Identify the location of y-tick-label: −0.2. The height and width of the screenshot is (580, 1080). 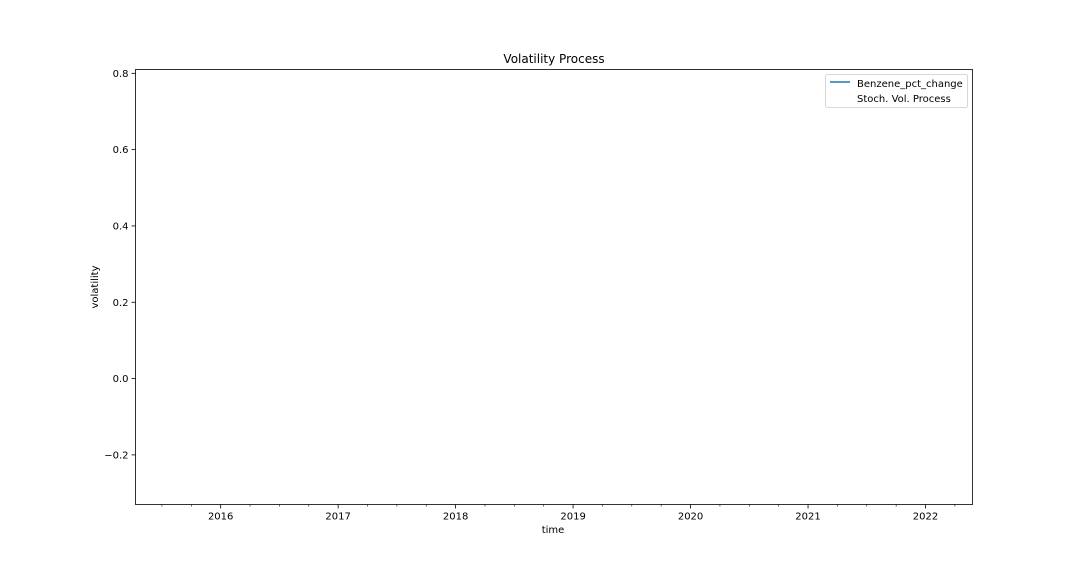
(116, 455).